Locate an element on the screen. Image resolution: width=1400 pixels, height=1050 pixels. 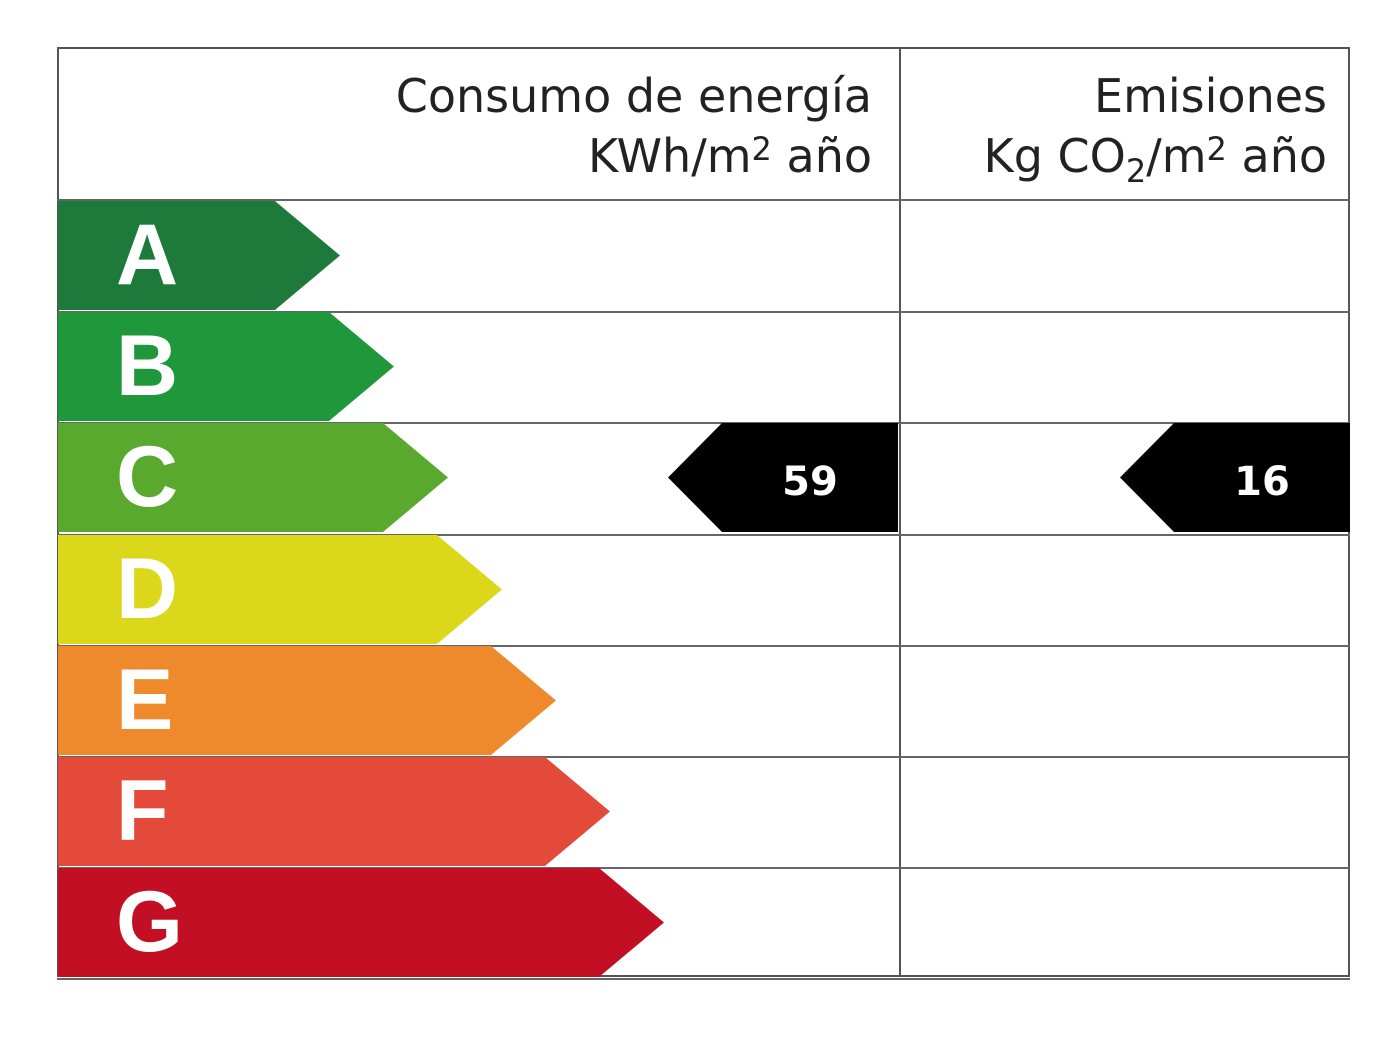
emissions-header-unit: Kg CO2/m2 año is located at coordinates (1116, 156).